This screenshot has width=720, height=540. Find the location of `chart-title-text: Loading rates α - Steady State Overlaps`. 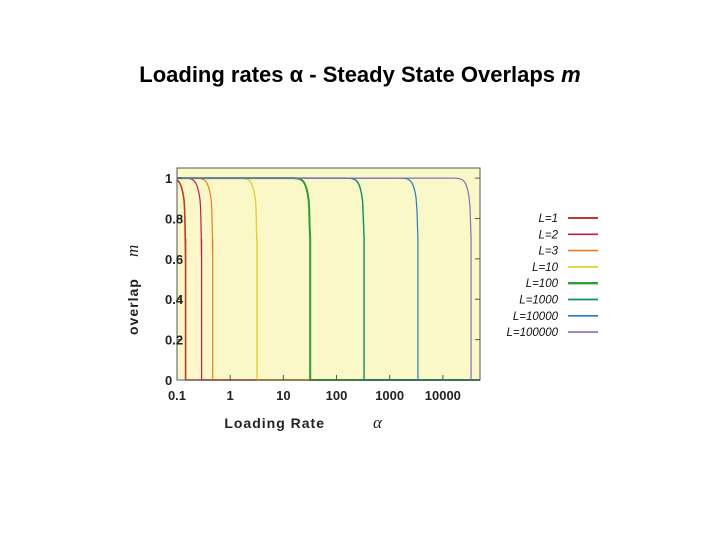

chart-title-text: Loading rates α - Steady State Overlaps is located at coordinates (347, 74).